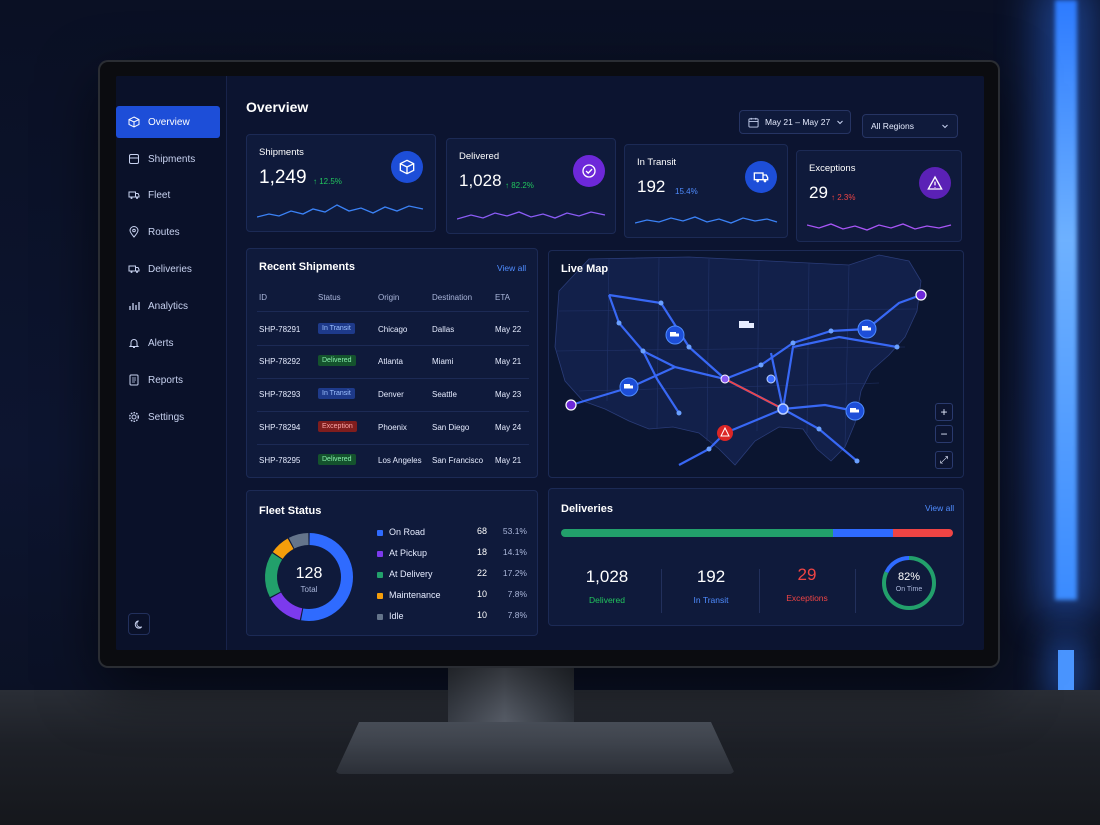 The height and width of the screenshot is (825, 1100). What do you see at coordinates (514, 573) in the screenshot?
I see `legend-percent: 17.2%` at bounding box center [514, 573].